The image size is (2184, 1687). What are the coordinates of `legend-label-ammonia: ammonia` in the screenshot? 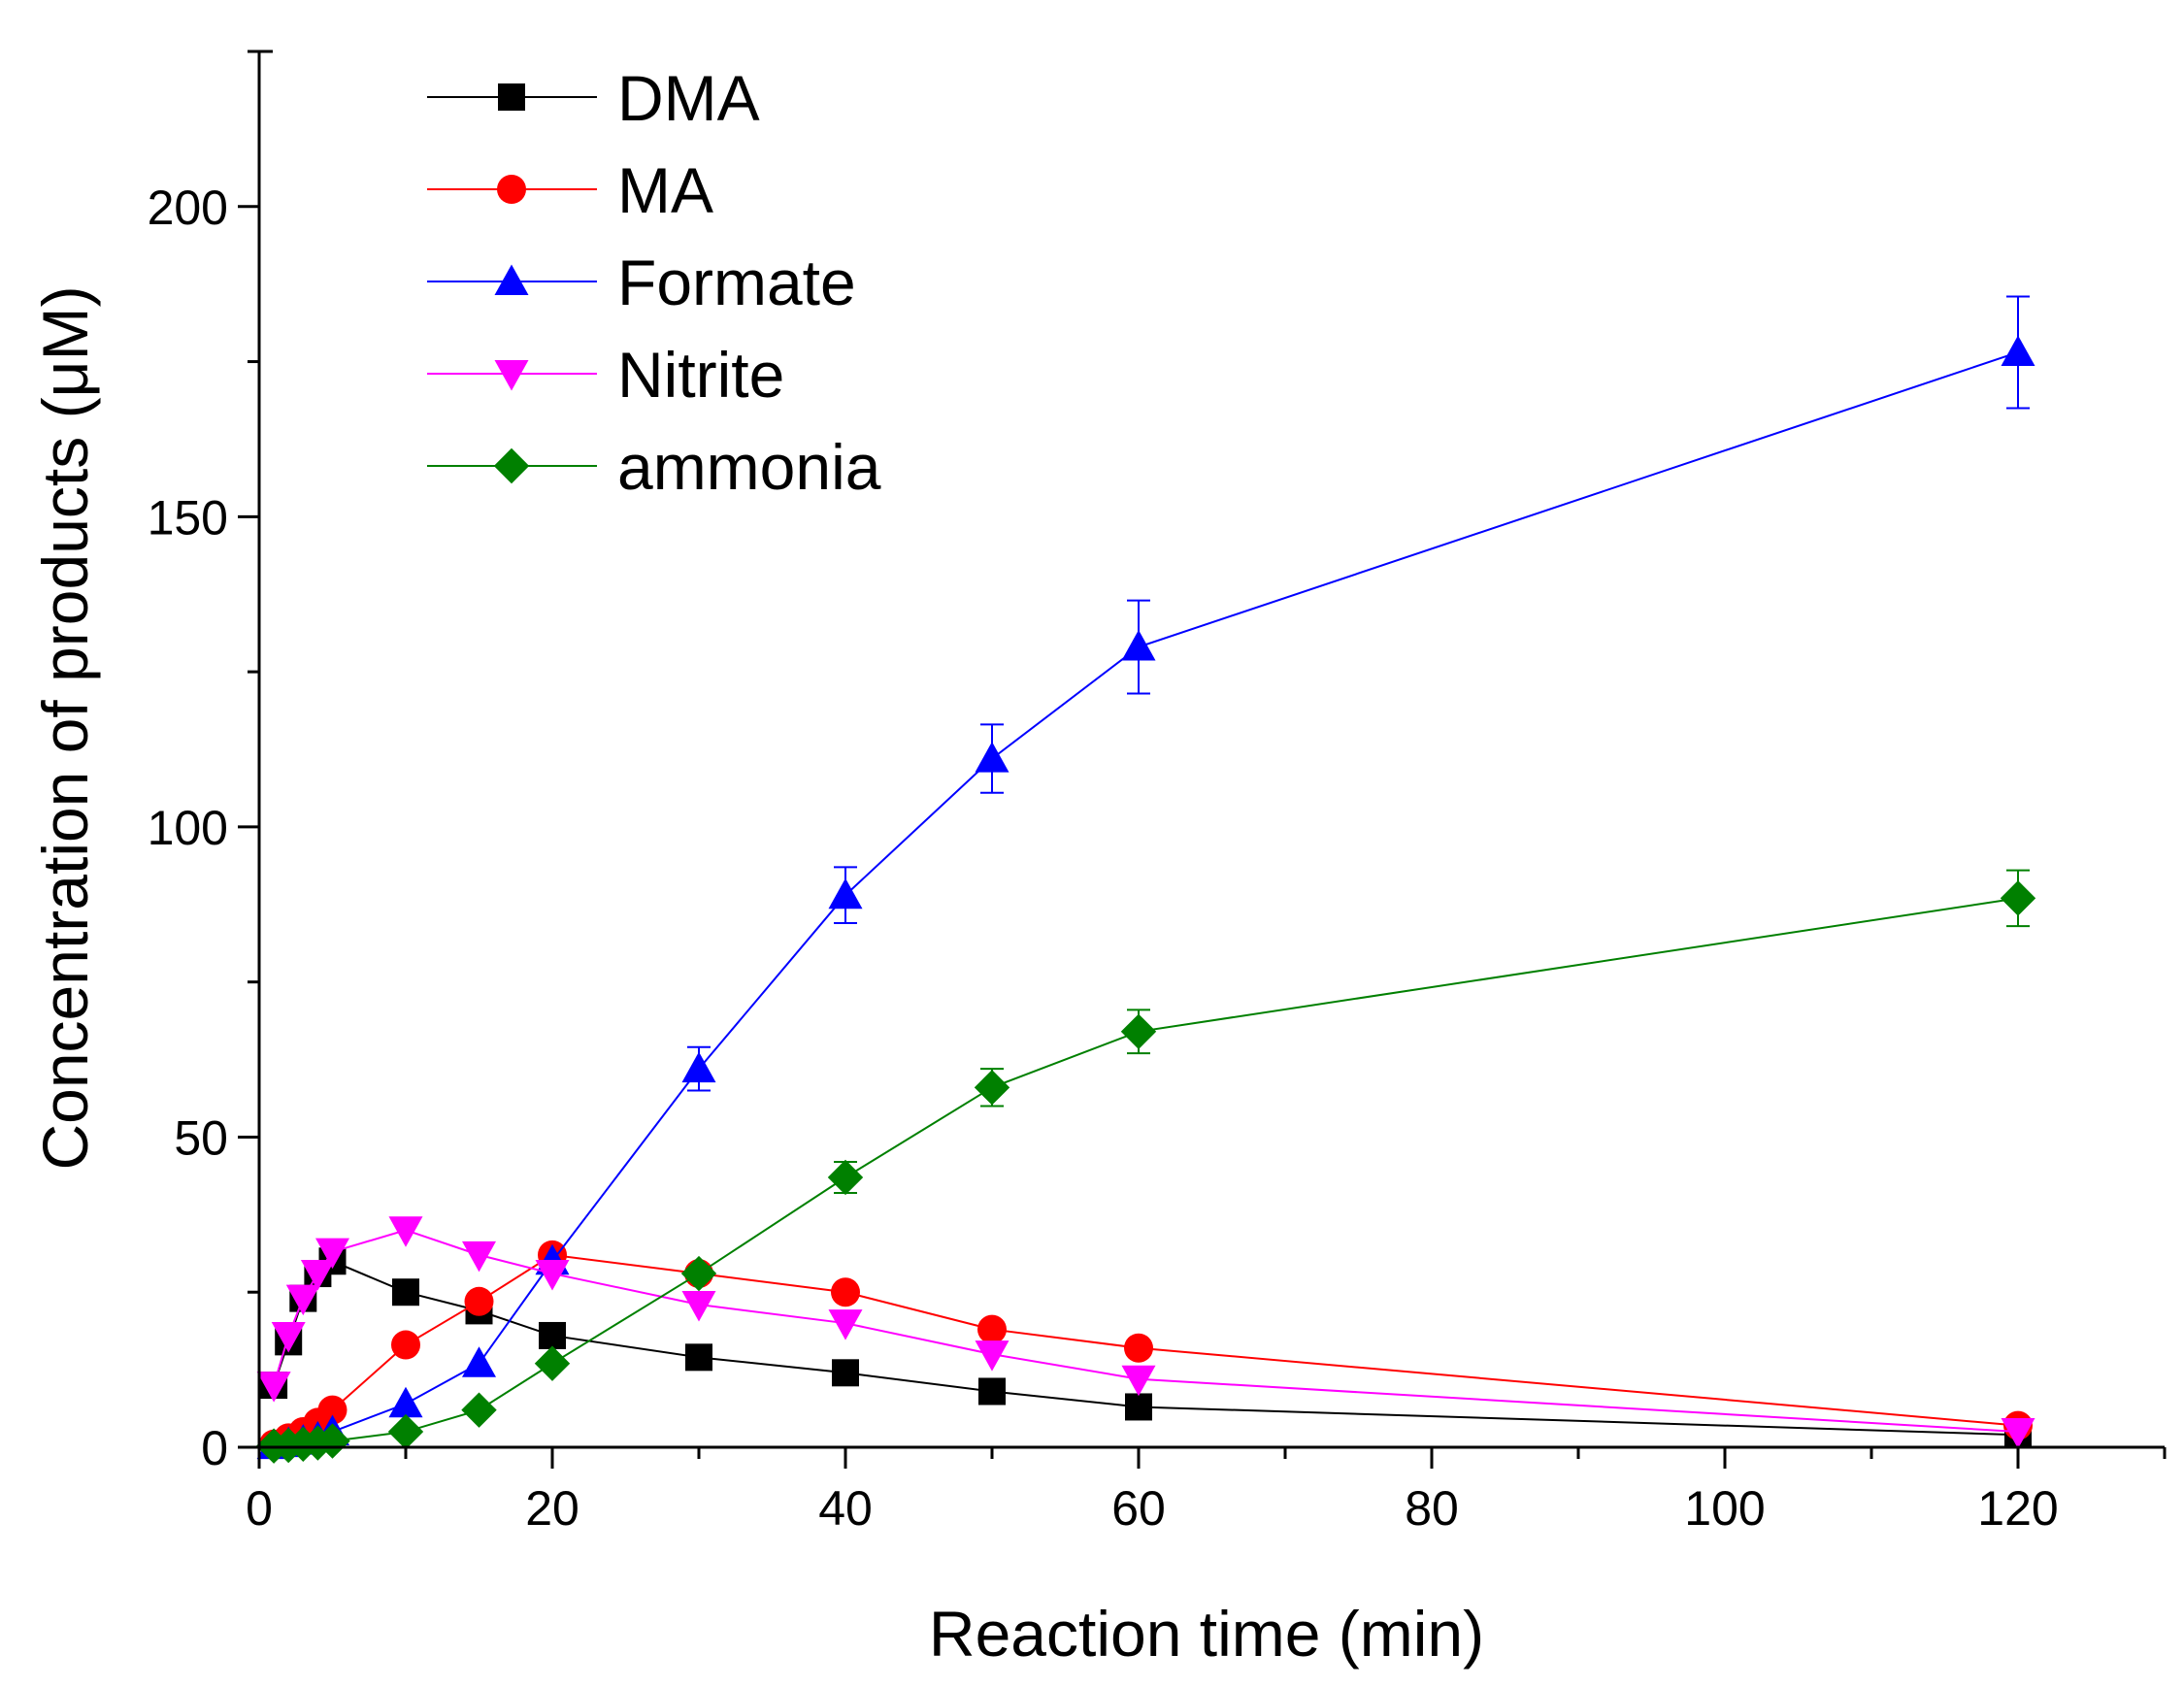 It's located at (749, 467).